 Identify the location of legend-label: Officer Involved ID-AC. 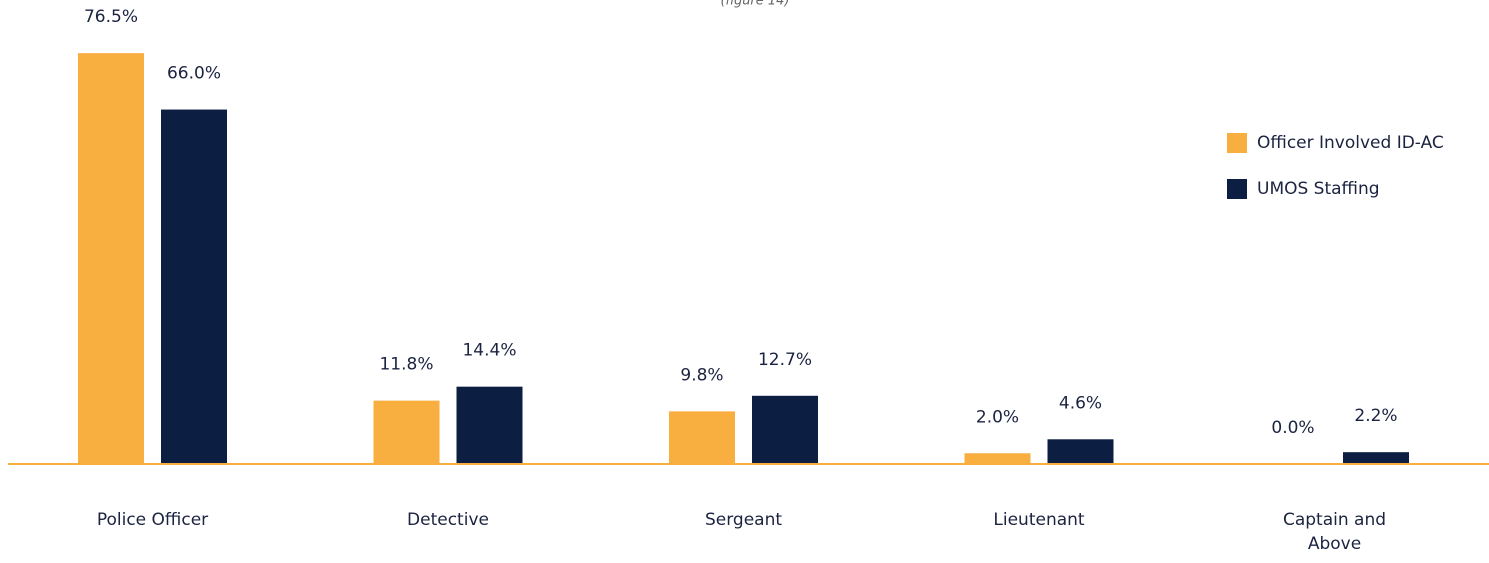
(1350, 143).